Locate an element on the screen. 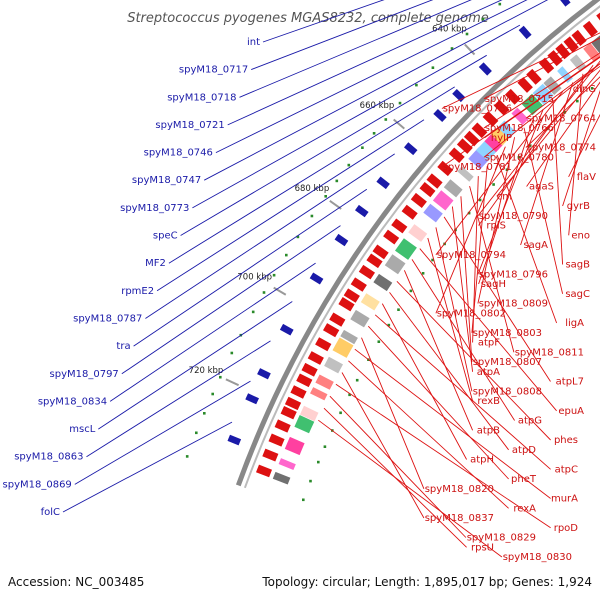 The height and width of the screenshot is (600, 600). tick-label: 700 kbp is located at coordinates (254, 278).